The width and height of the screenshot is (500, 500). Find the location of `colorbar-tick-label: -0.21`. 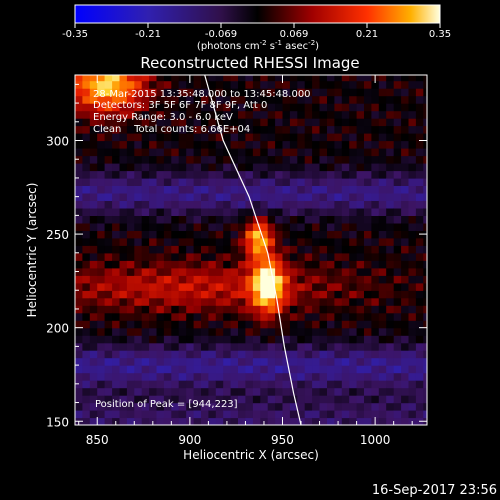

colorbar-tick-label: -0.21 is located at coordinates (148, 34).